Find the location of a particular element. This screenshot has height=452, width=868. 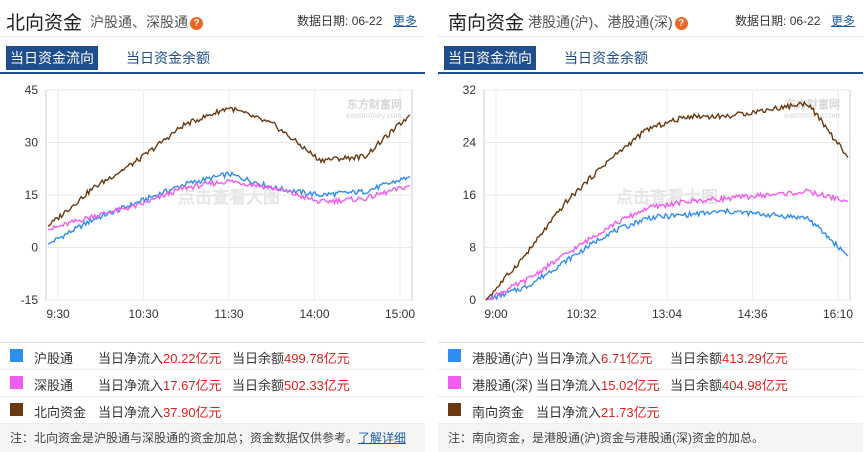

x-tick-label: 10:30 is located at coordinates (143, 314).